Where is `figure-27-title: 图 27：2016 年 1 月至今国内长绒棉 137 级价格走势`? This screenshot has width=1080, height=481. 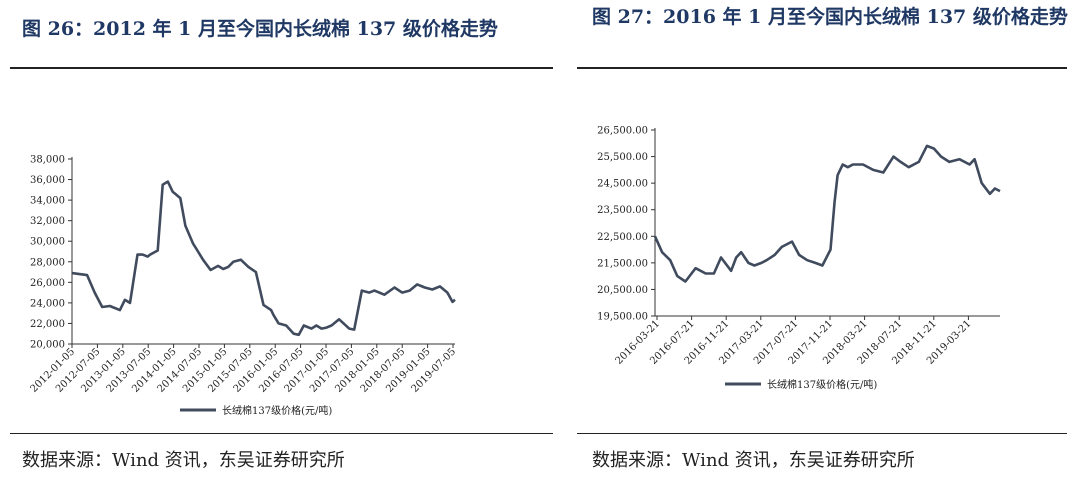 figure-27-title: 图 27：2016 年 1 月至今国内长绒棉 137 级价格走势 is located at coordinates (830, 17).